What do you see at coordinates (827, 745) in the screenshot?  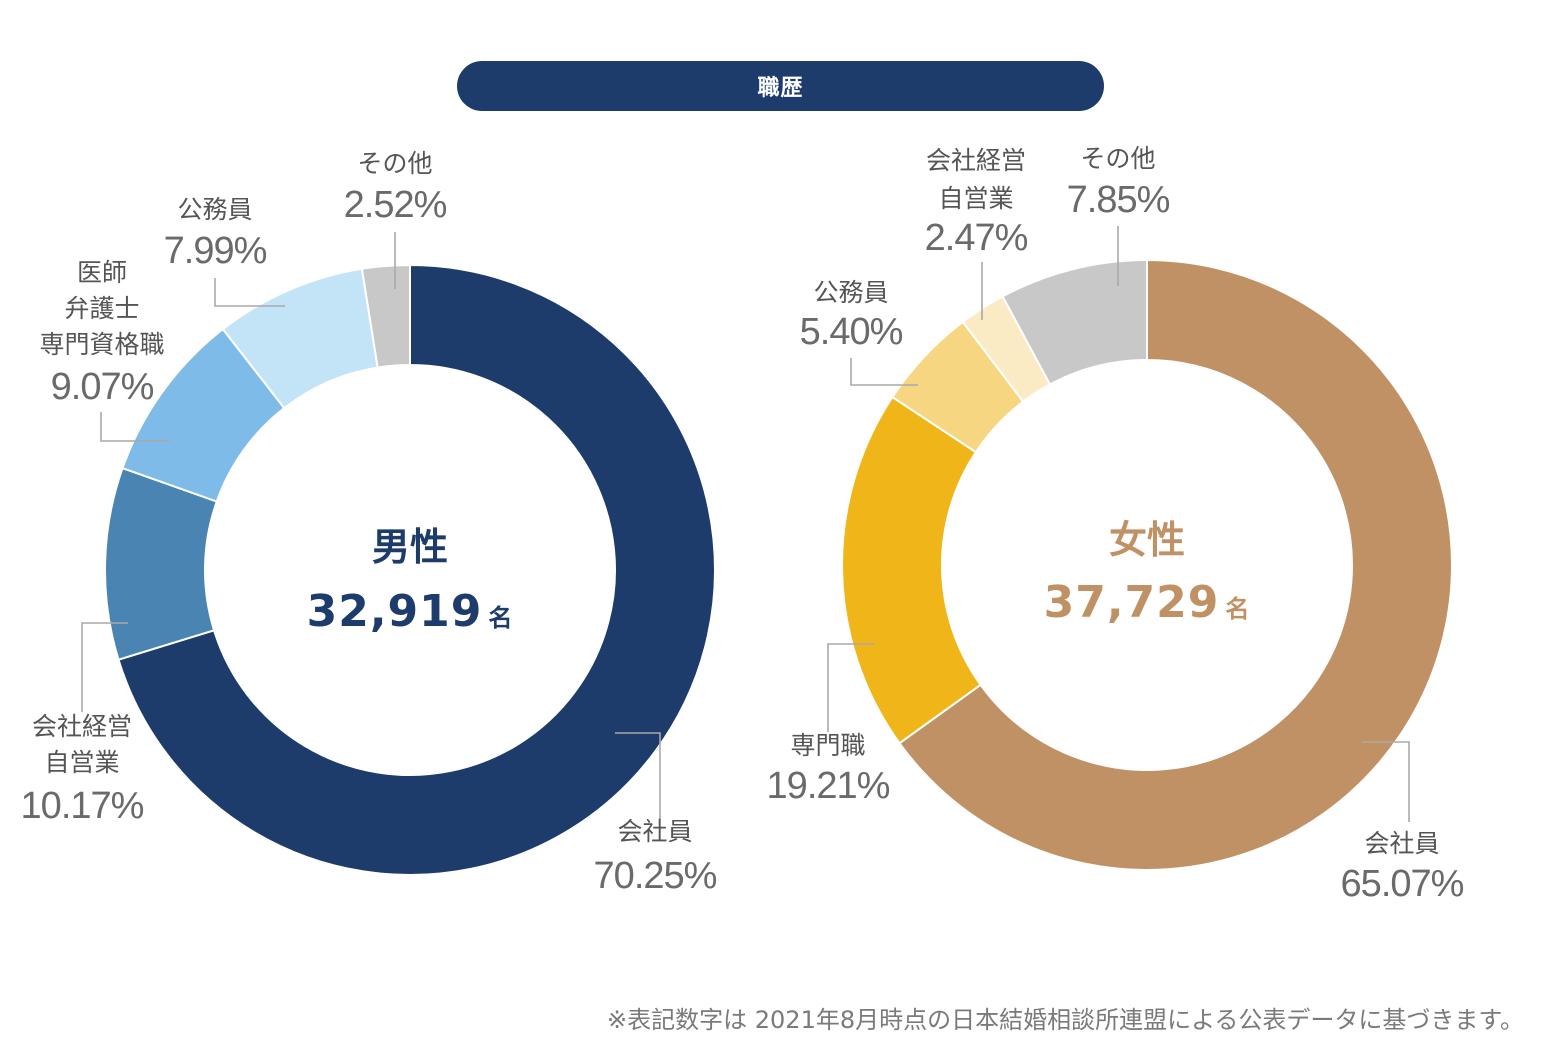 I see `female-slice-label-1-0: 専門職` at bounding box center [827, 745].